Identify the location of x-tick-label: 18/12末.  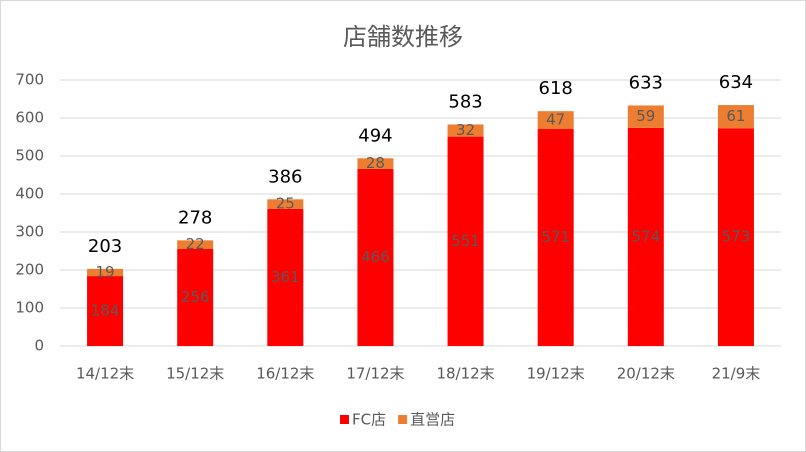
(465, 374).